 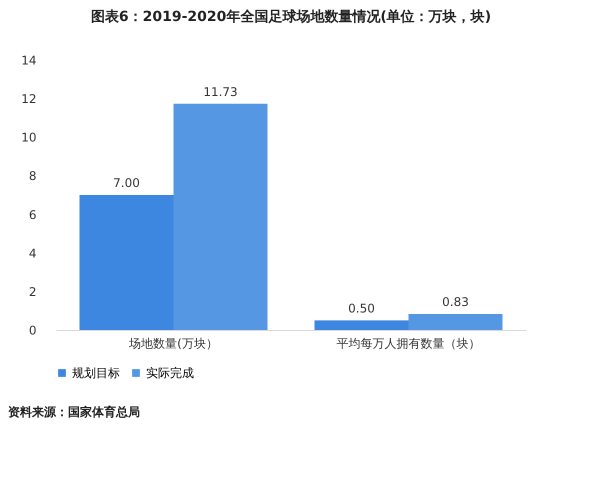 What do you see at coordinates (173, 343) in the screenshot?
I see `x-tick-label: 场地数量(万块）` at bounding box center [173, 343].